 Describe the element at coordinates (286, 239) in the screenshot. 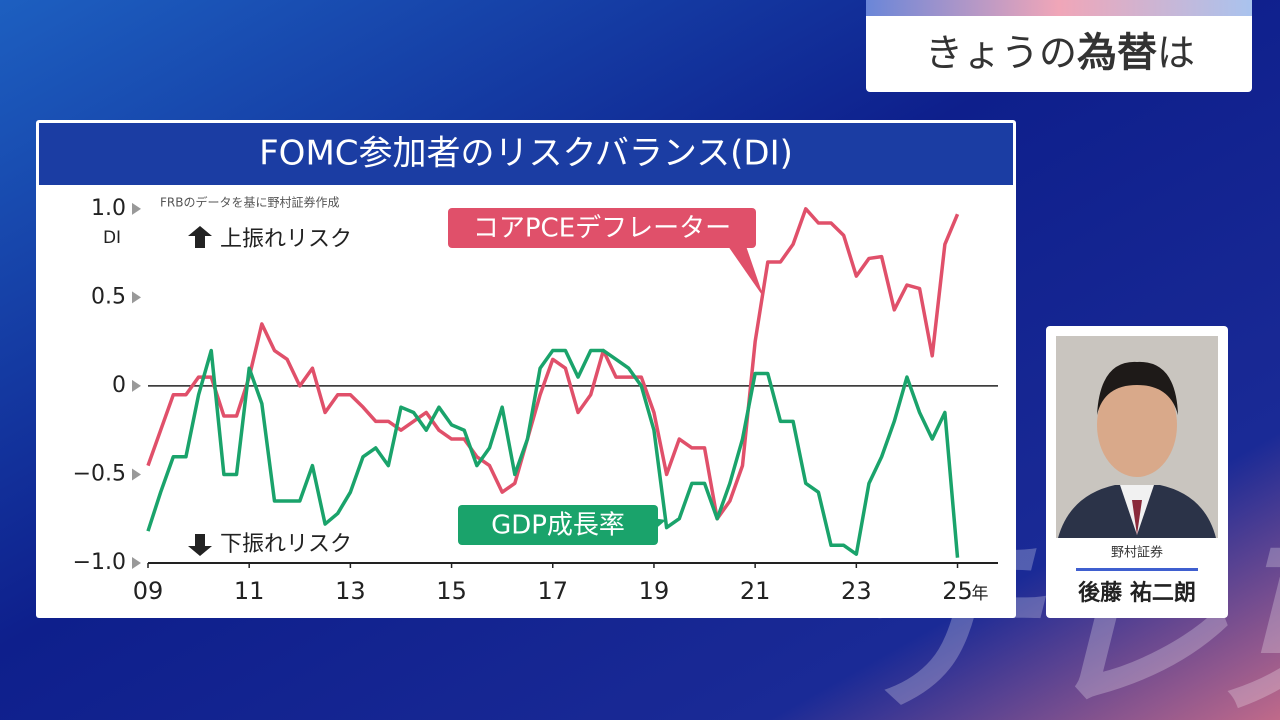

I see `upper-note: 上振れリスク` at that location.